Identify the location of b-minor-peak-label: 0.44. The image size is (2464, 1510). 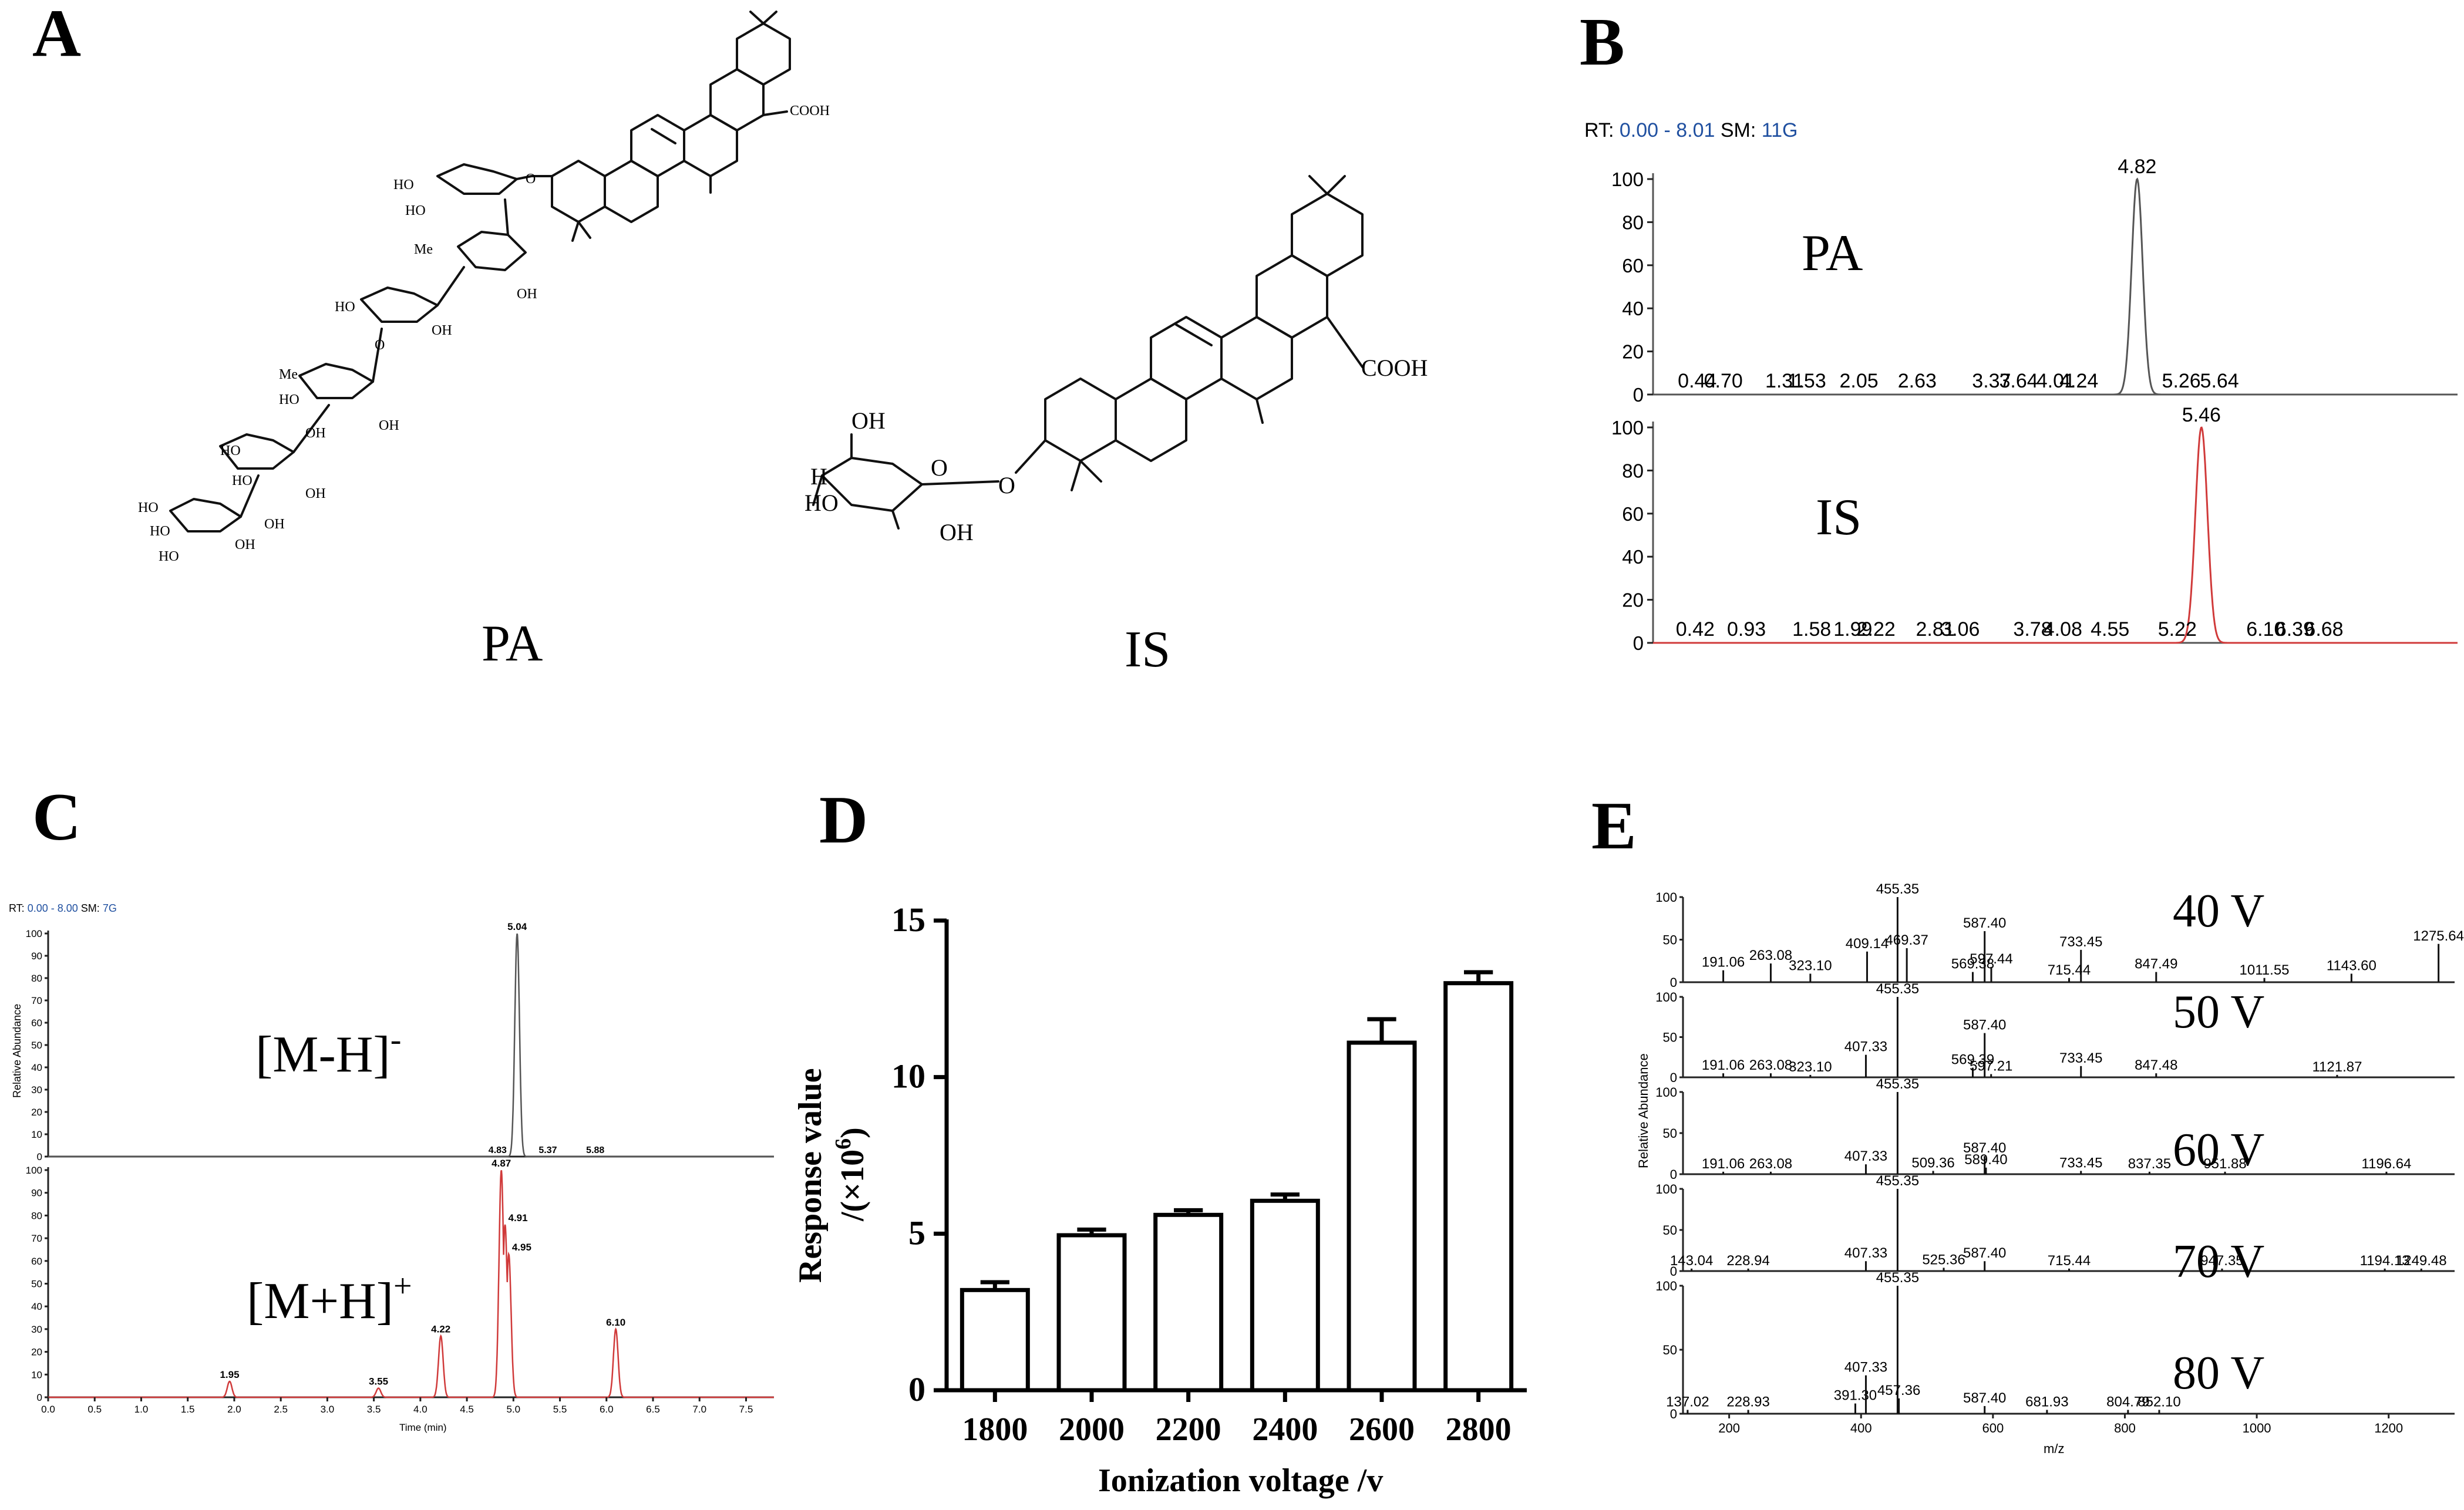
(1697, 381).